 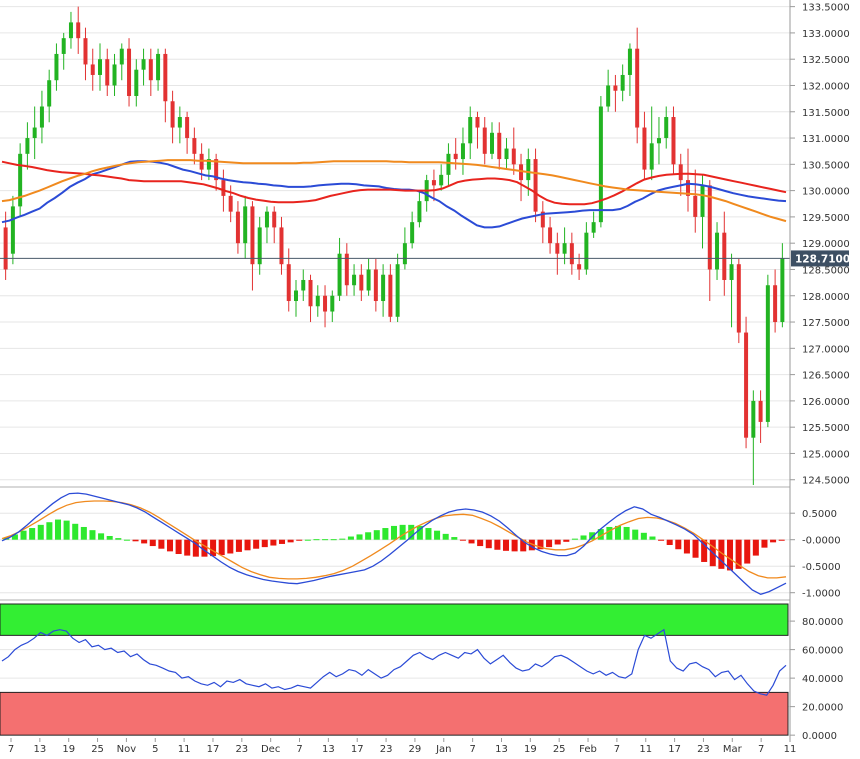 What do you see at coordinates (39, 749) in the screenshot?
I see `x-tick-label: 13` at bounding box center [39, 749].